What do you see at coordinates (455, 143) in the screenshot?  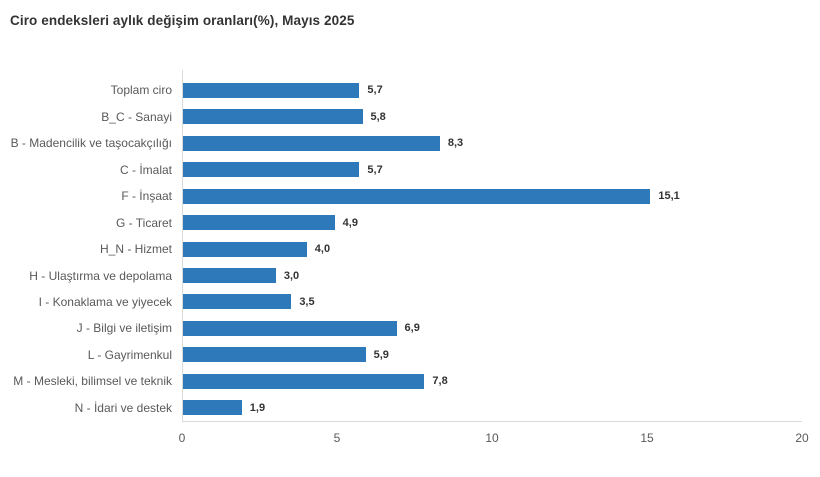 I see `value-label: 8,3` at bounding box center [455, 143].